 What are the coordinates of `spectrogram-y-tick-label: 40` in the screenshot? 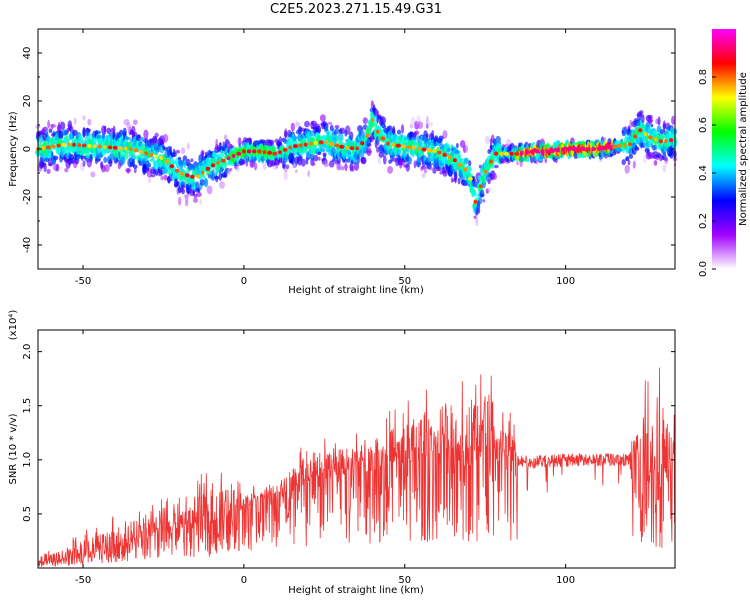 It's located at (27, 53).